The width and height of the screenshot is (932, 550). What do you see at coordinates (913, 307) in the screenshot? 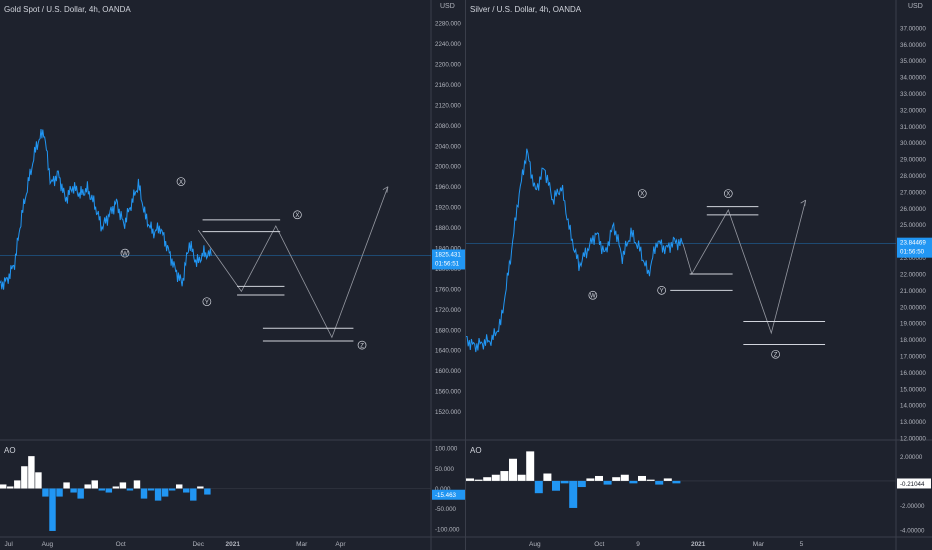
I see `silver-y-tick-label: 20.00000` at bounding box center [913, 307].